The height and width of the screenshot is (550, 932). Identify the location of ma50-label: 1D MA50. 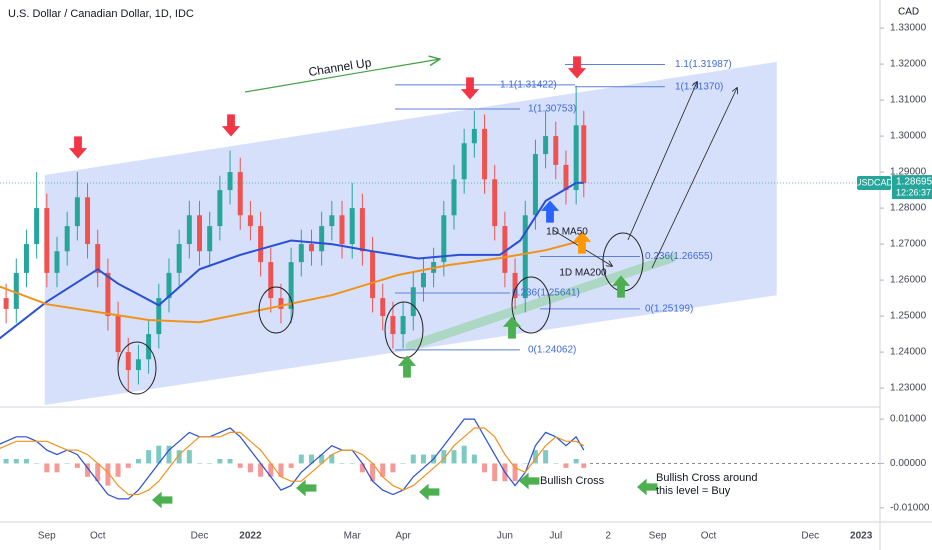
(567, 232).